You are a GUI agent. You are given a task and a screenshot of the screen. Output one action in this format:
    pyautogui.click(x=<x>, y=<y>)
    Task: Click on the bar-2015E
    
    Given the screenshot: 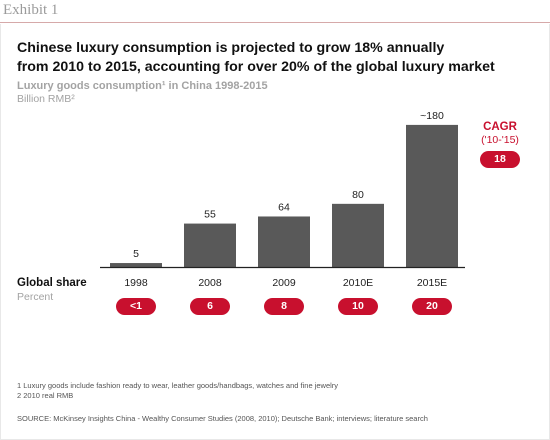 What is the action you would take?
    pyautogui.click(x=432, y=195)
    